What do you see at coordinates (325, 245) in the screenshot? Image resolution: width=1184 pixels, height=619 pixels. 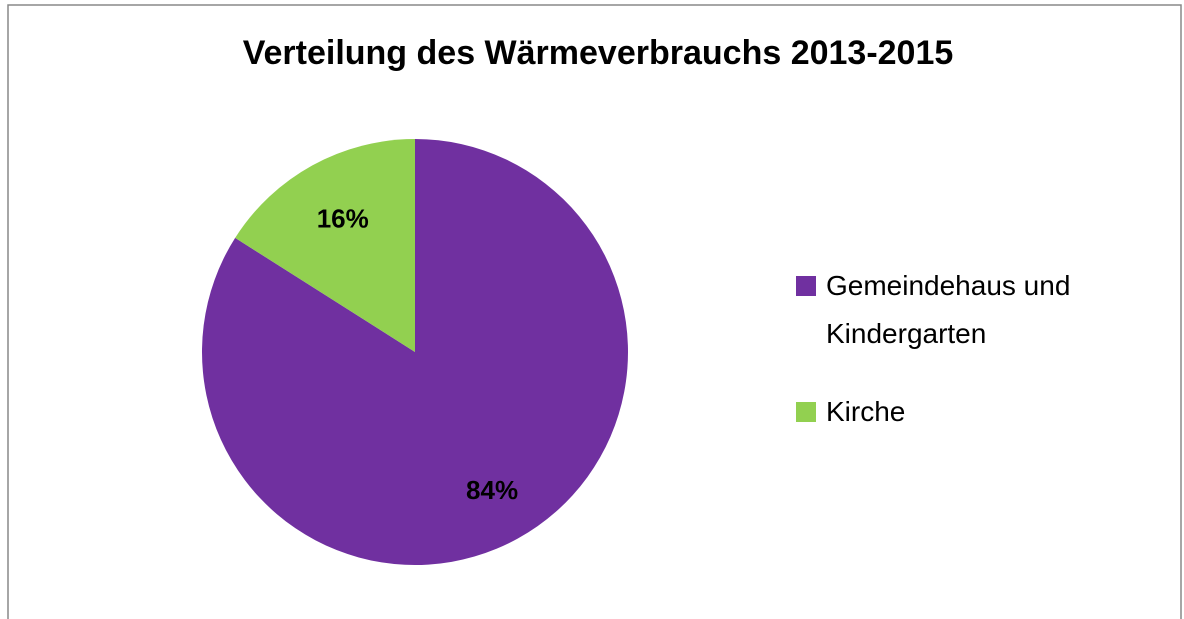 I see `pie-slice` at bounding box center [325, 245].